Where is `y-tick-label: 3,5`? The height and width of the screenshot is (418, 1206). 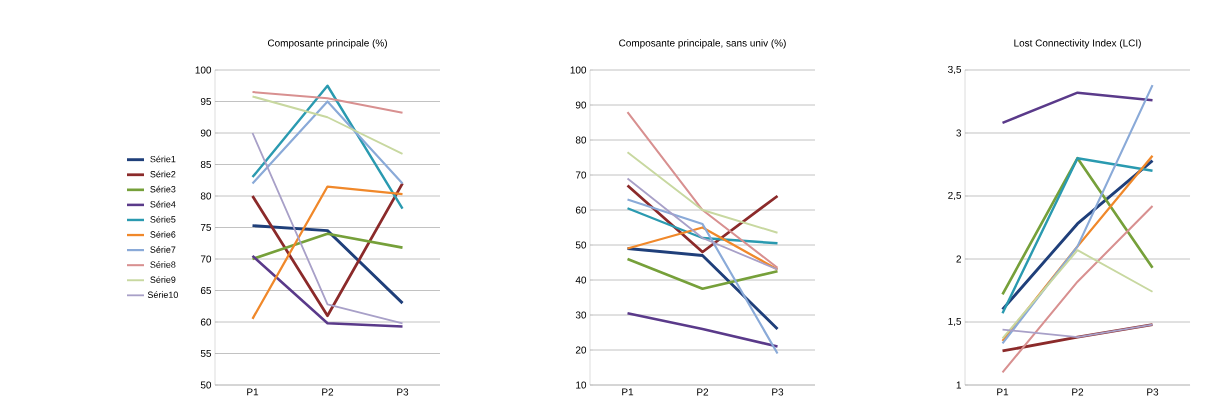 y-tick-label: 3,5 is located at coordinates (955, 70).